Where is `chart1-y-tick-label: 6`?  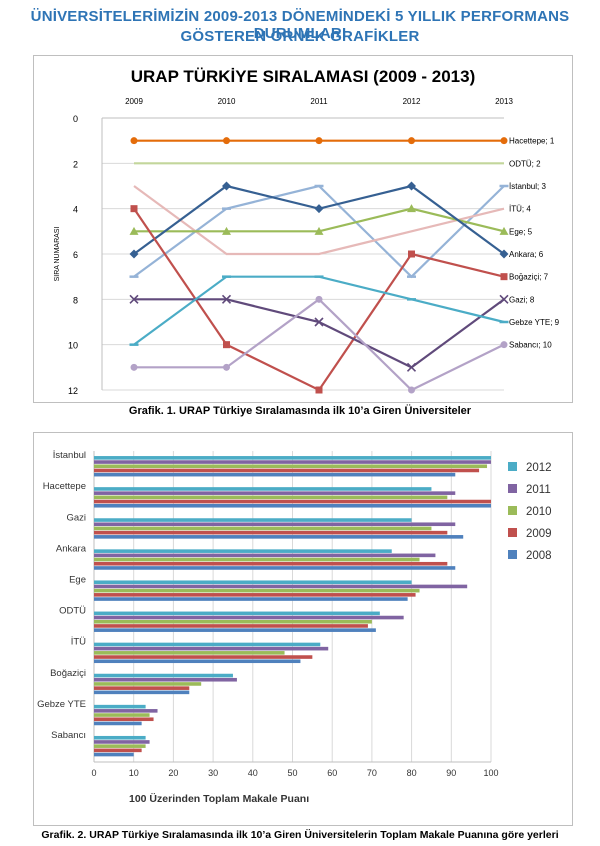 chart1-y-tick-label: 6 is located at coordinates (75, 255).